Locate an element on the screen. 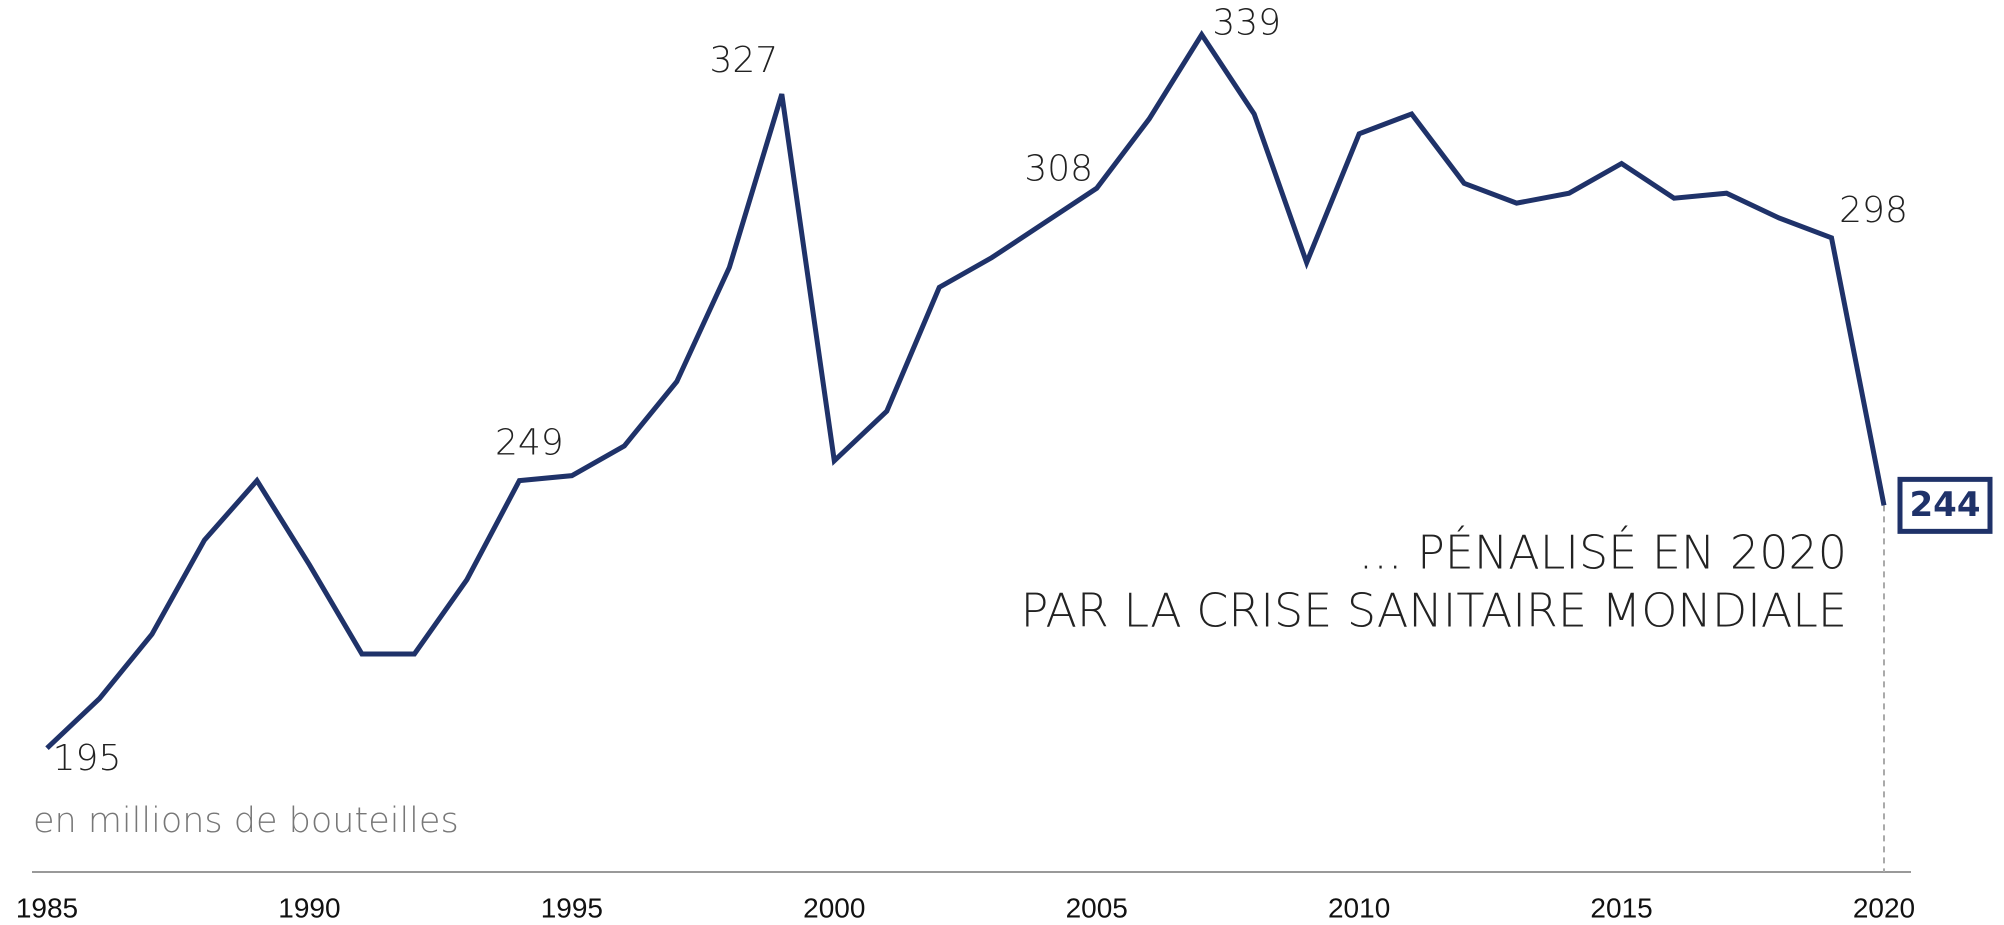  annotation: PAR LA CRISE SANITAIRE MONDIALE is located at coordinates (1434, 611).